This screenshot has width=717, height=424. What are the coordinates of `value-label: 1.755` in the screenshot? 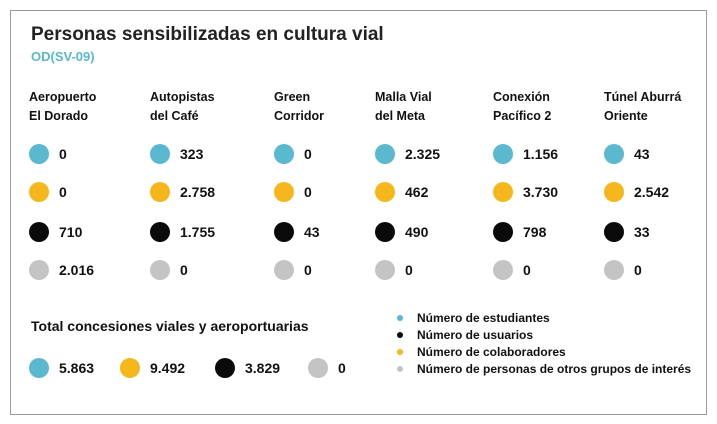 It's located at (198, 232).